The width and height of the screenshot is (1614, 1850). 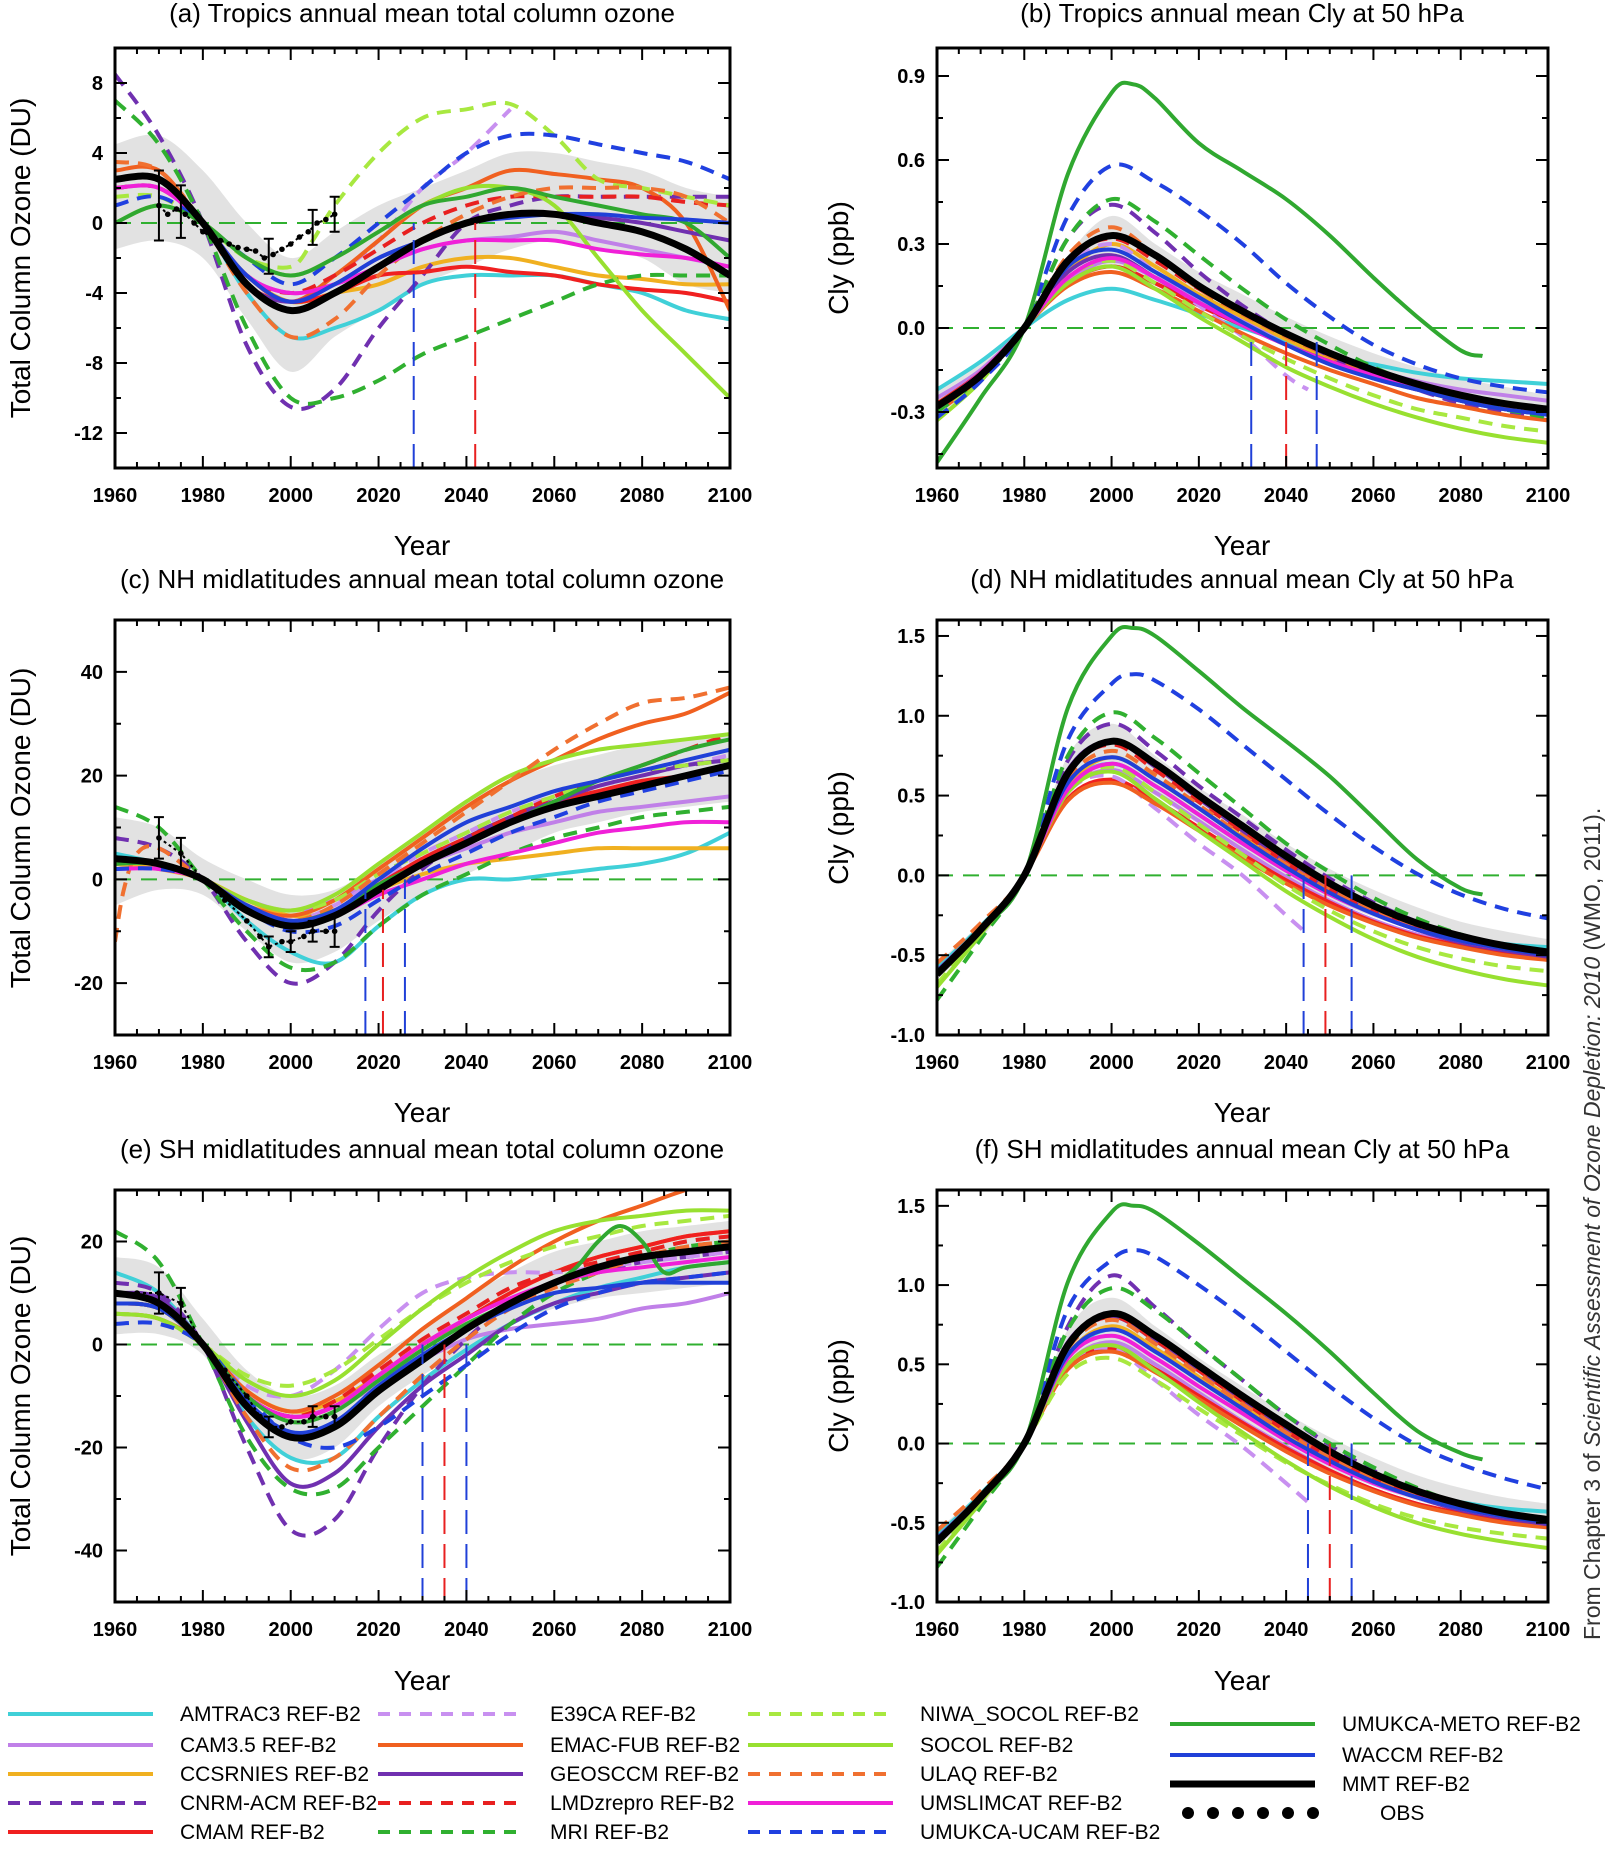 I want to click on series-line-mri-ref-b2, so click(x=422, y=1363).